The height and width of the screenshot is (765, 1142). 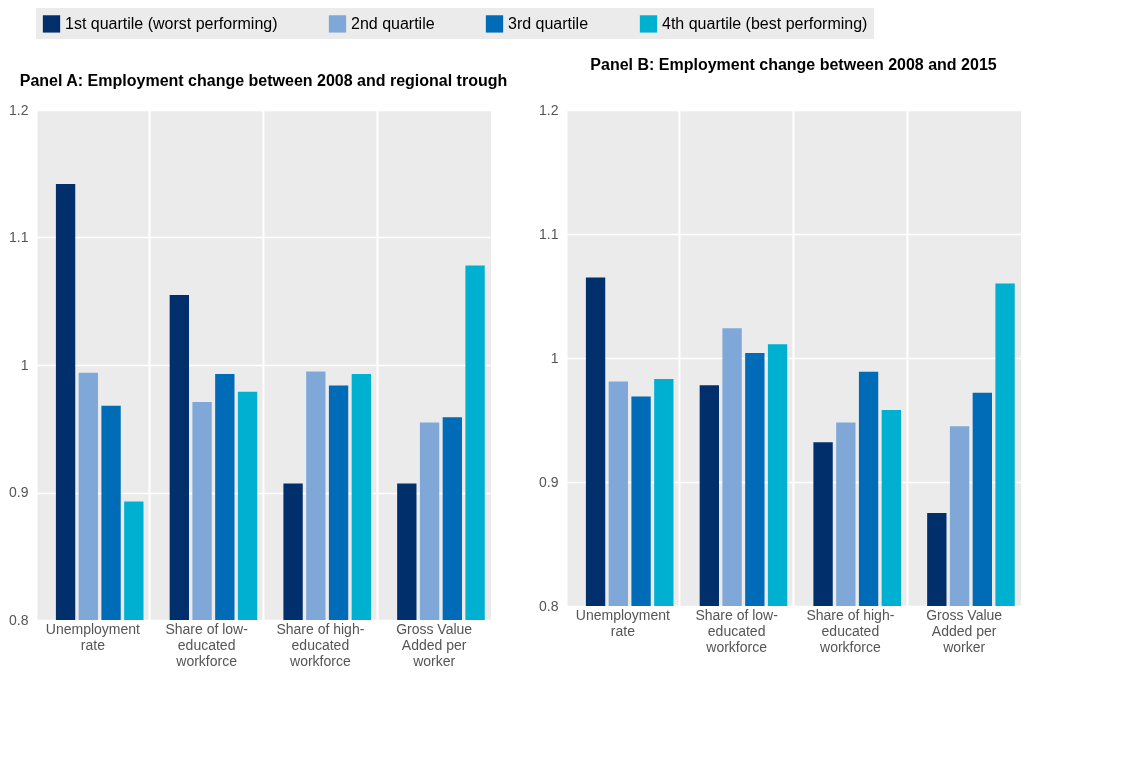 I want to click on legend-label: 3rd quartile, so click(x=548, y=23).